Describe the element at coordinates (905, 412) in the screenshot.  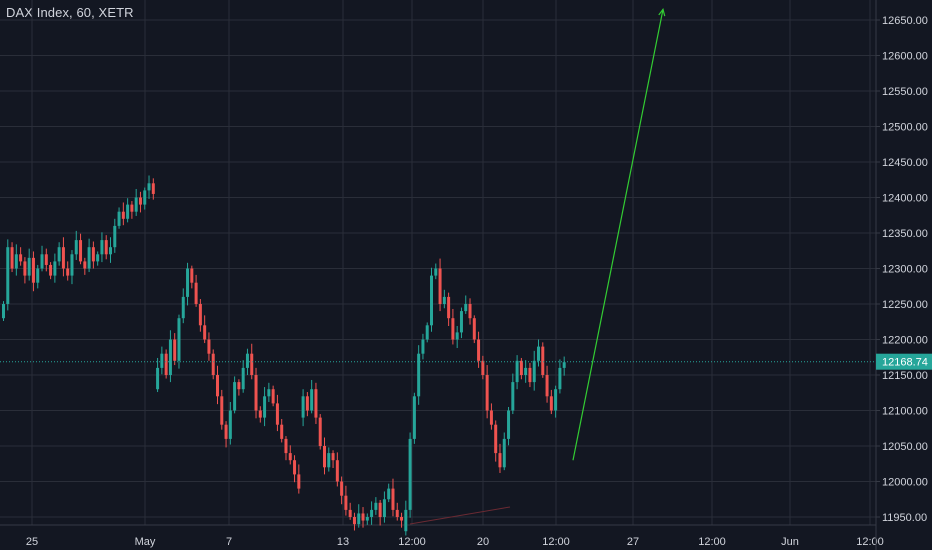
I see `y-tick-label: 12100.00` at that location.